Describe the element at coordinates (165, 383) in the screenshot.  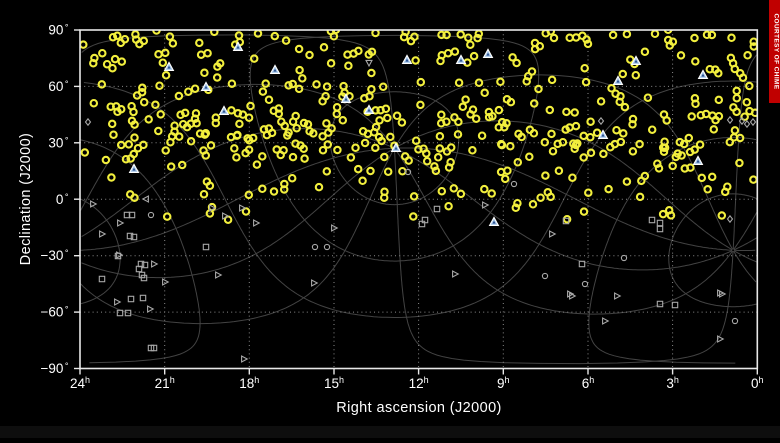
I see `svg-text: 21h` at that location.